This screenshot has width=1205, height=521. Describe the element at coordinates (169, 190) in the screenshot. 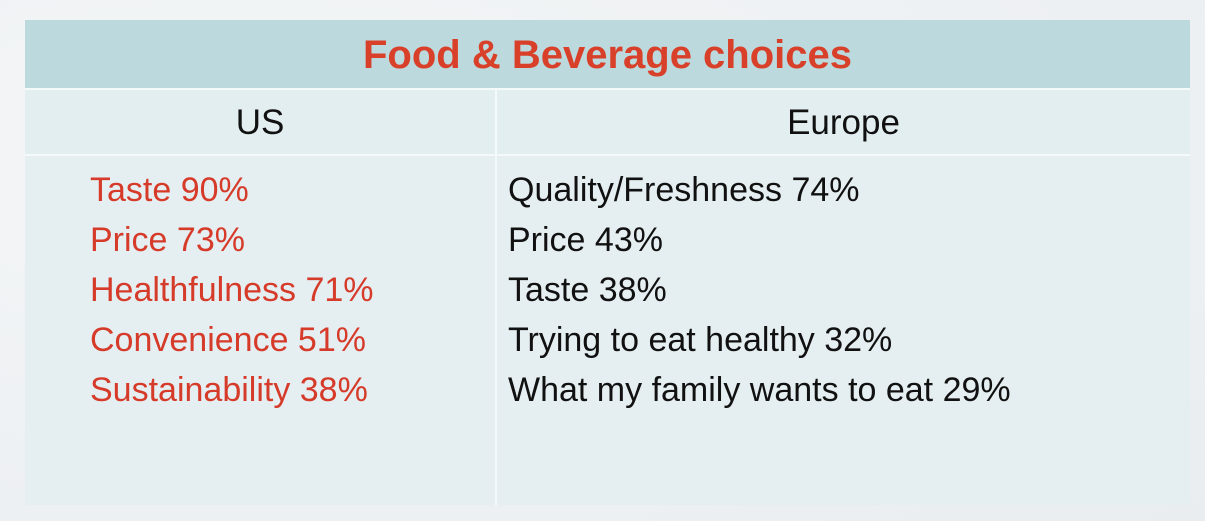

I see `table-cell: Taste 90%` at that location.